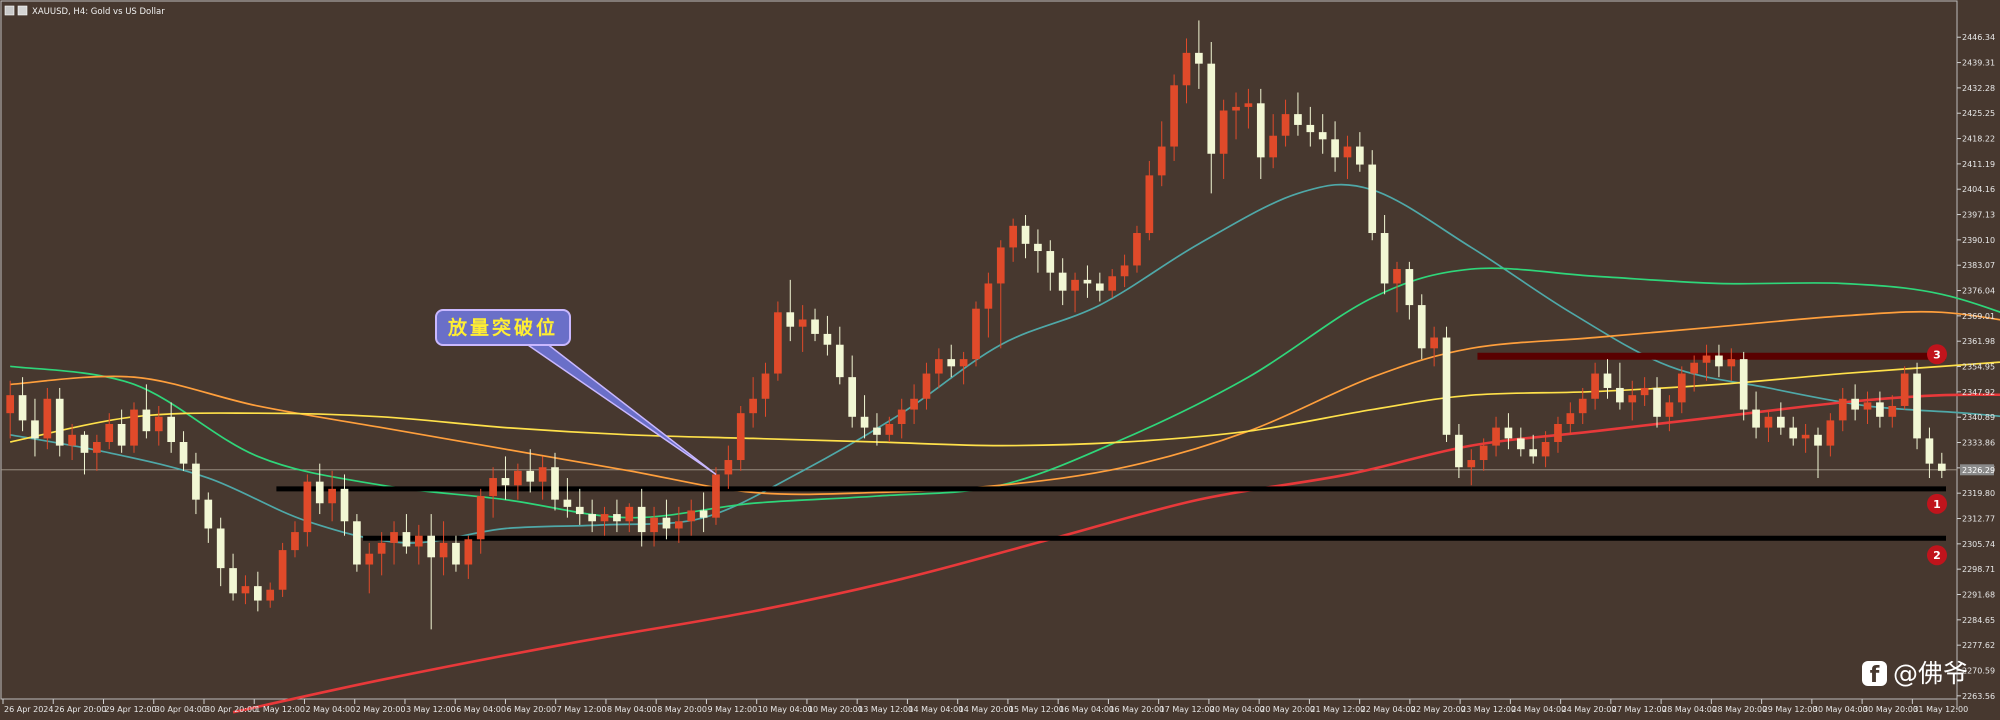 The width and height of the screenshot is (2000, 720). I want to click on time-tick-label: 10 May 20:00, so click(835, 709).